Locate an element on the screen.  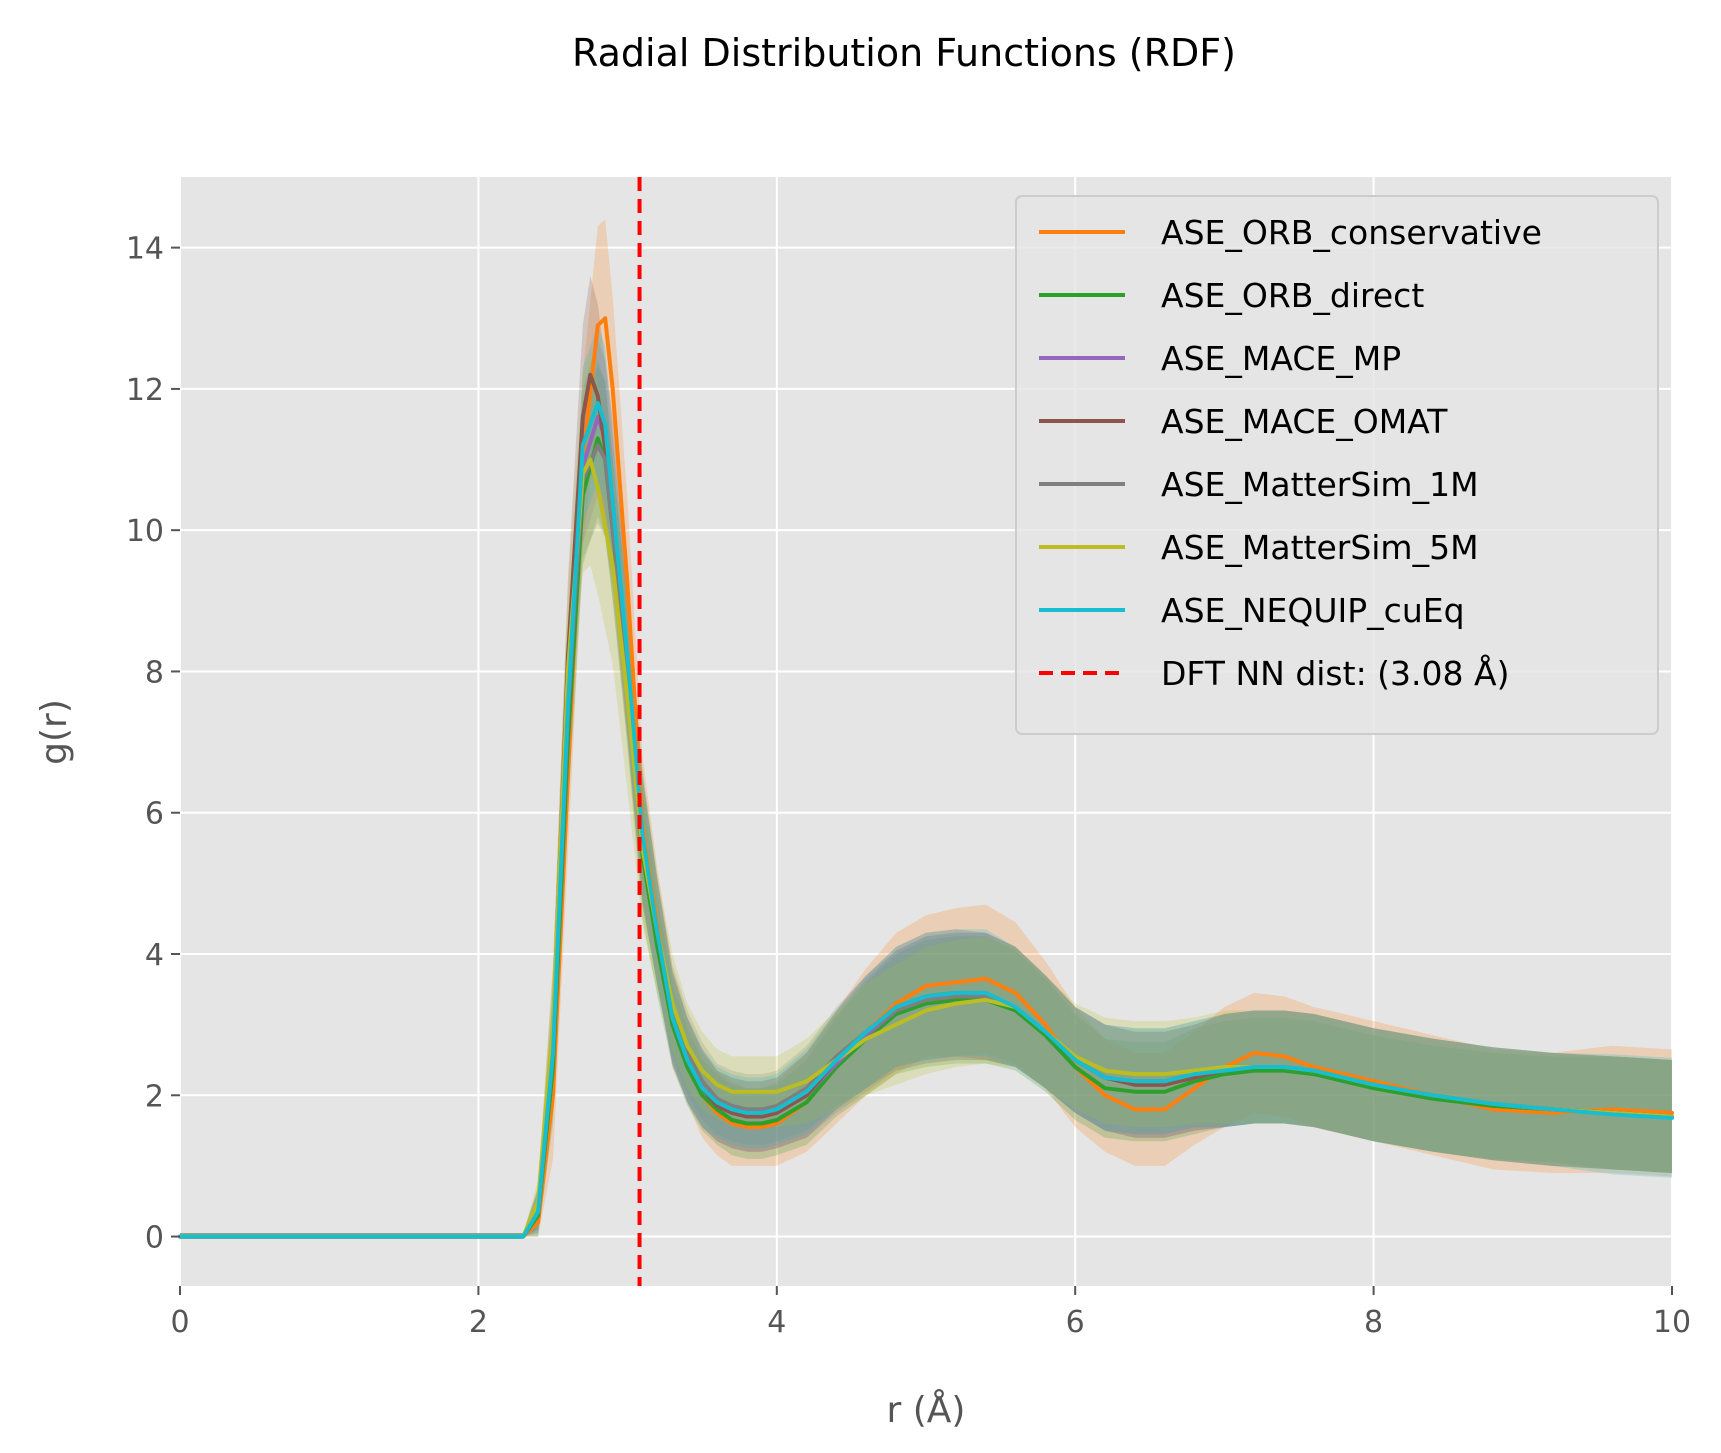
y-tick-label: 6 is located at coordinates (154, 814).